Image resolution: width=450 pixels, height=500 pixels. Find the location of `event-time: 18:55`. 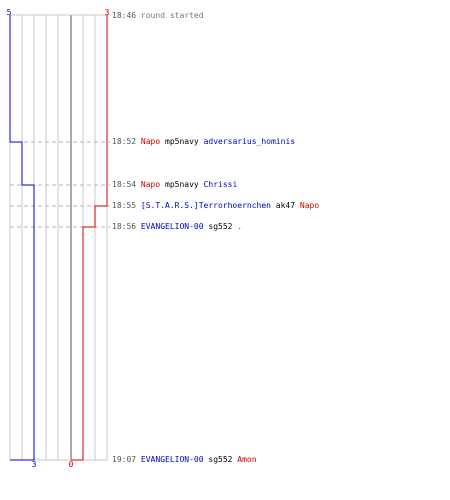

event-time: 18:55 is located at coordinates (124, 205).